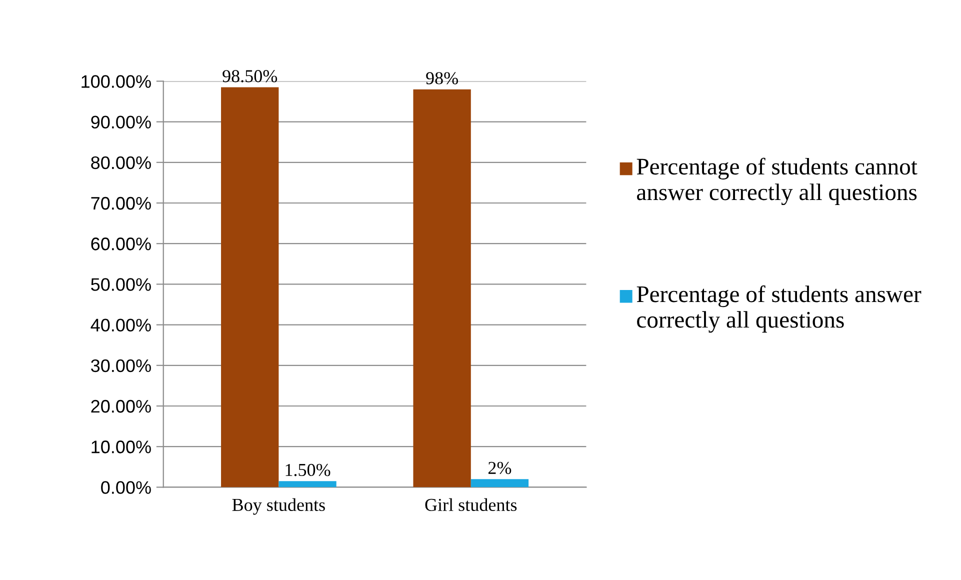 This screenshot has width=961, height=580. I want to click on y-tick-label: 90.00%, so click(121, 122).